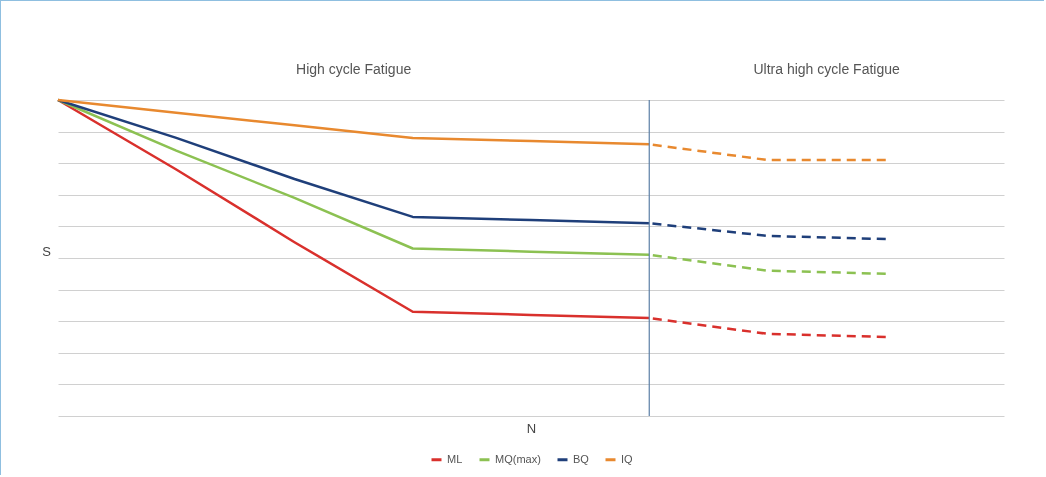  Describe the element at coordinates (455, 458) in the screenshot. I see `legend-label: ML` at that location.